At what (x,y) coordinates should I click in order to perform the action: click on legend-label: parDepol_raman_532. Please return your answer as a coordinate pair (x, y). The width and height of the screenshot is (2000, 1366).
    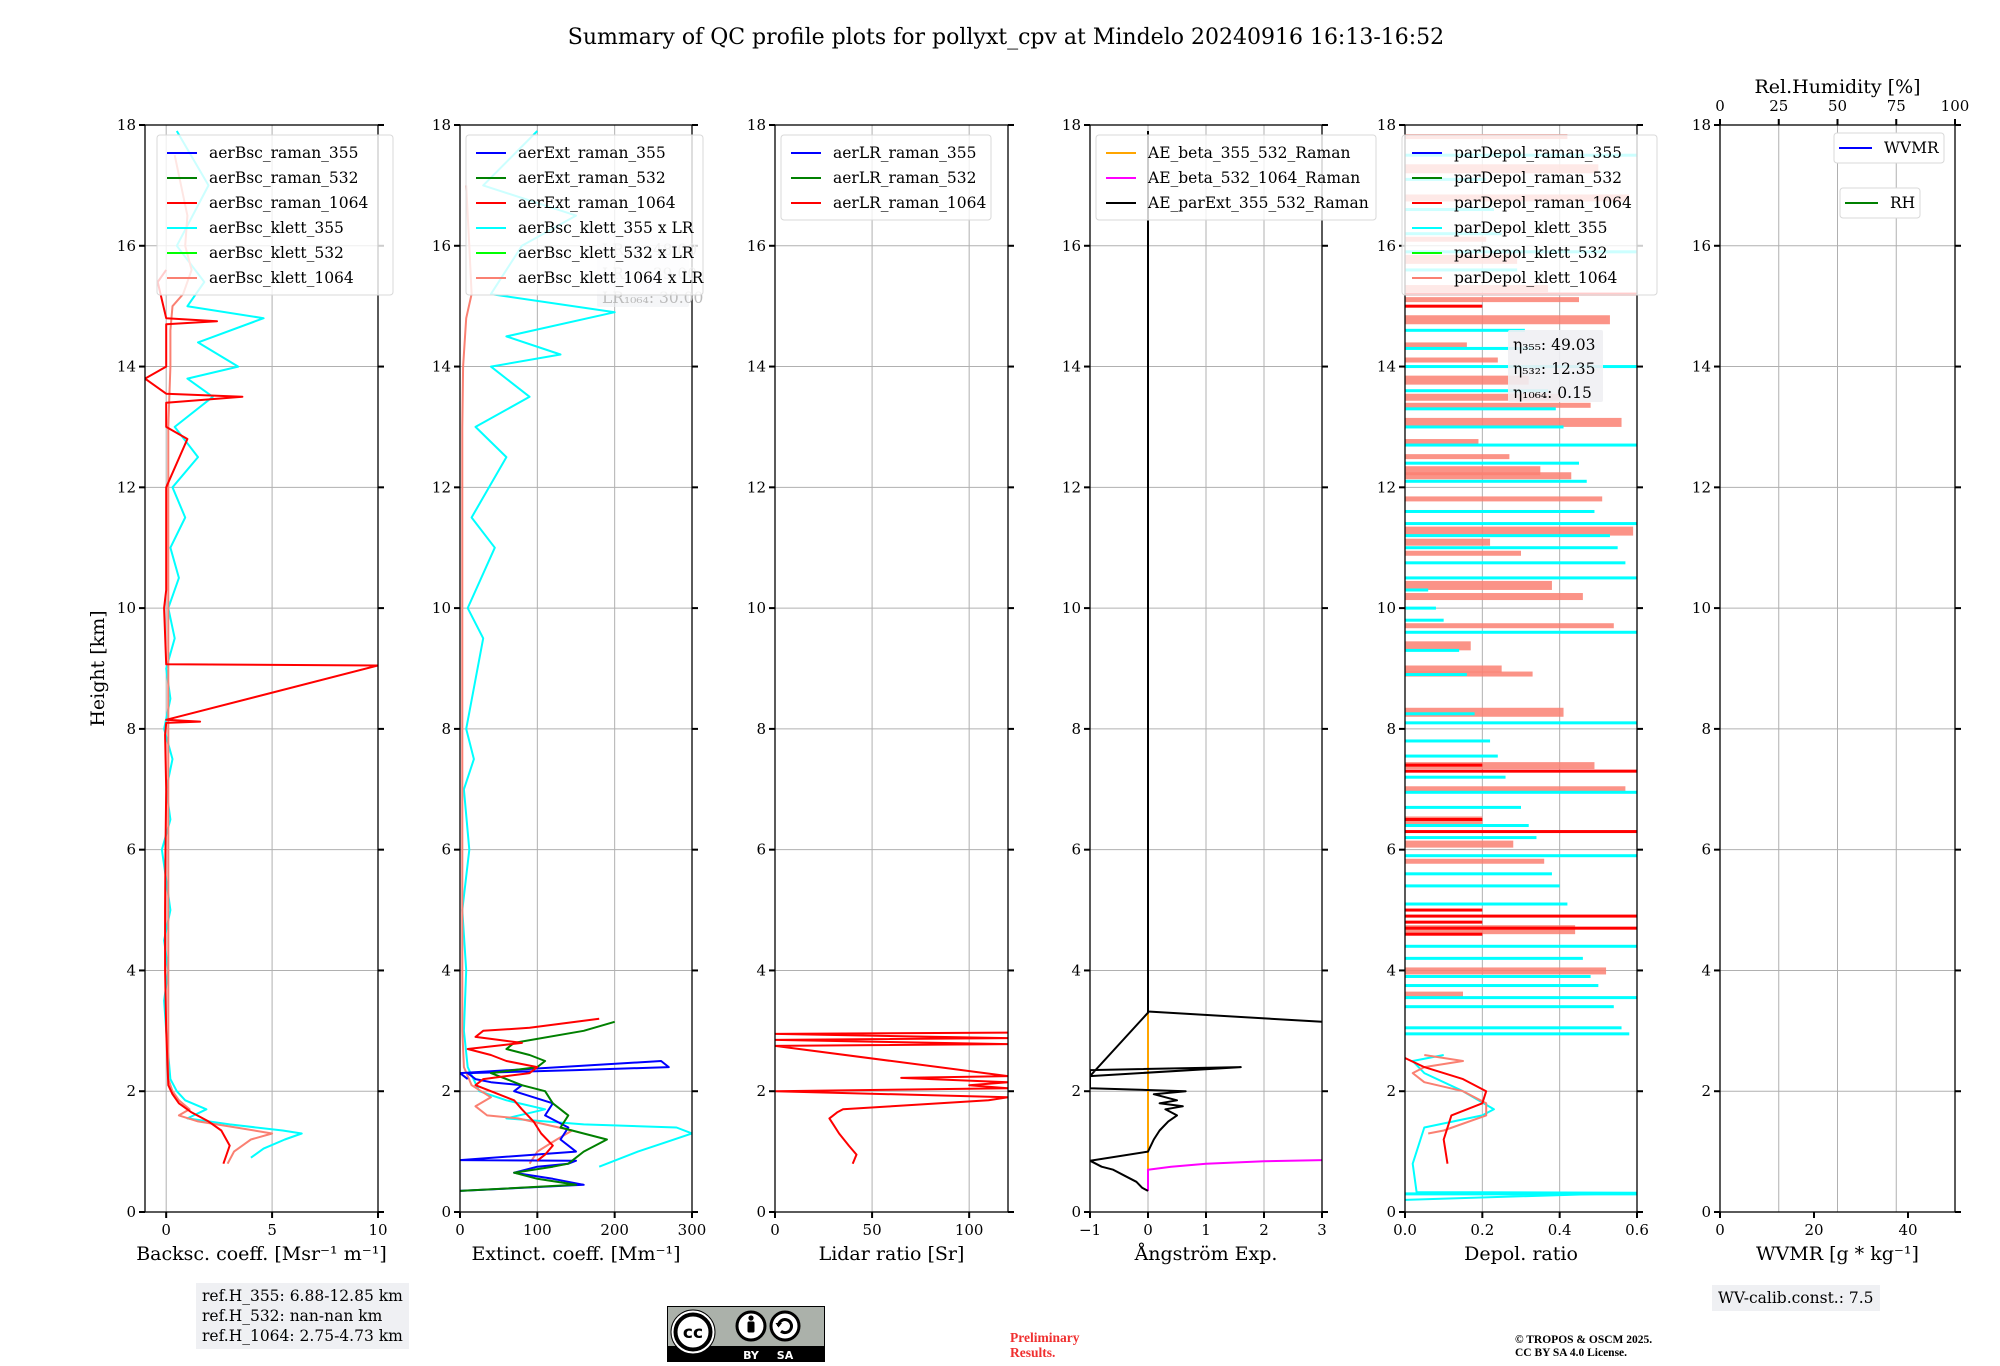
    Looking at the image, I should click on (1538, 178).